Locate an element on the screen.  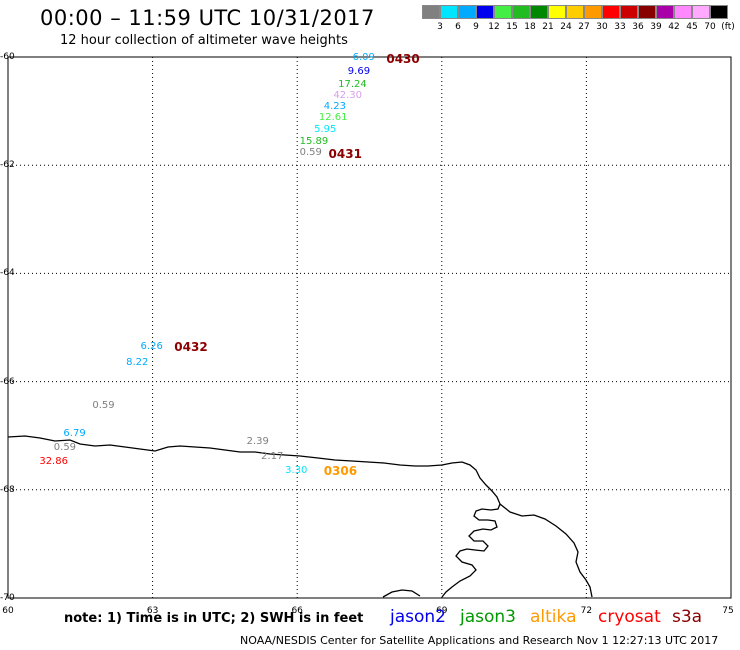
pass-time-label: 0431 is located at coordinates (345, 154).